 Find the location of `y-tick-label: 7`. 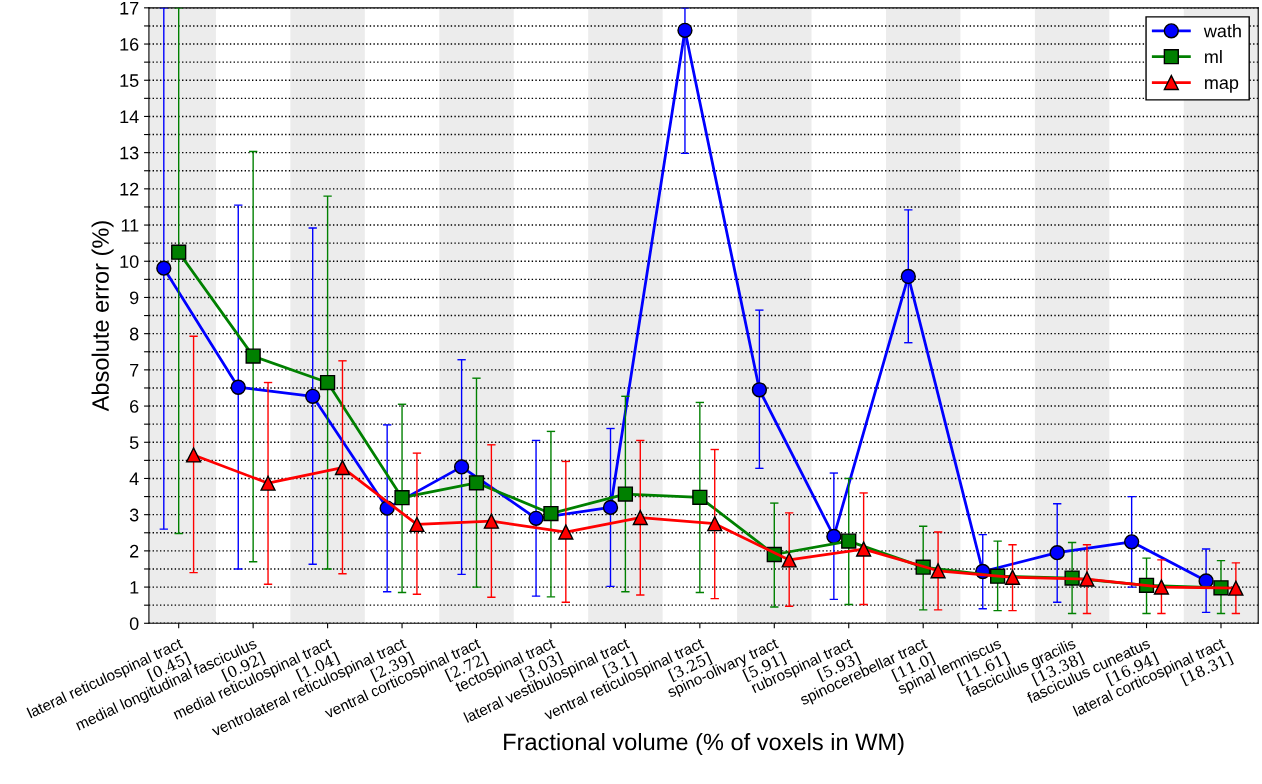

y-tick-label: 7 is located at coordinates (134, 370).